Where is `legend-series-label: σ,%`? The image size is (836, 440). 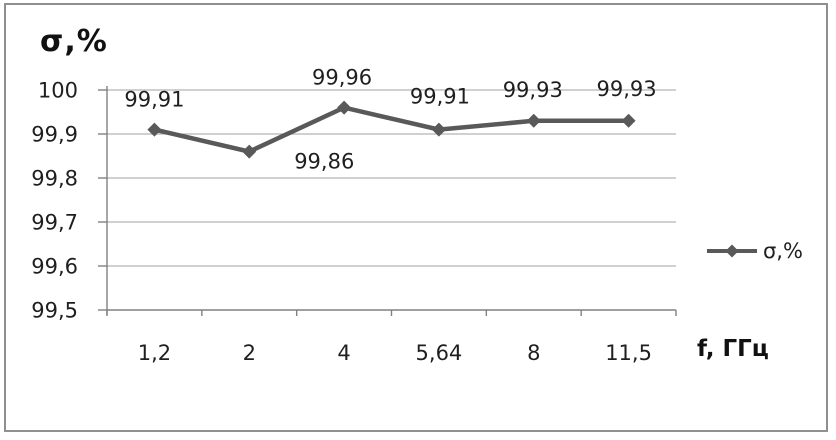 legend-series-label: σ,% is located at coordinates (783, 251).